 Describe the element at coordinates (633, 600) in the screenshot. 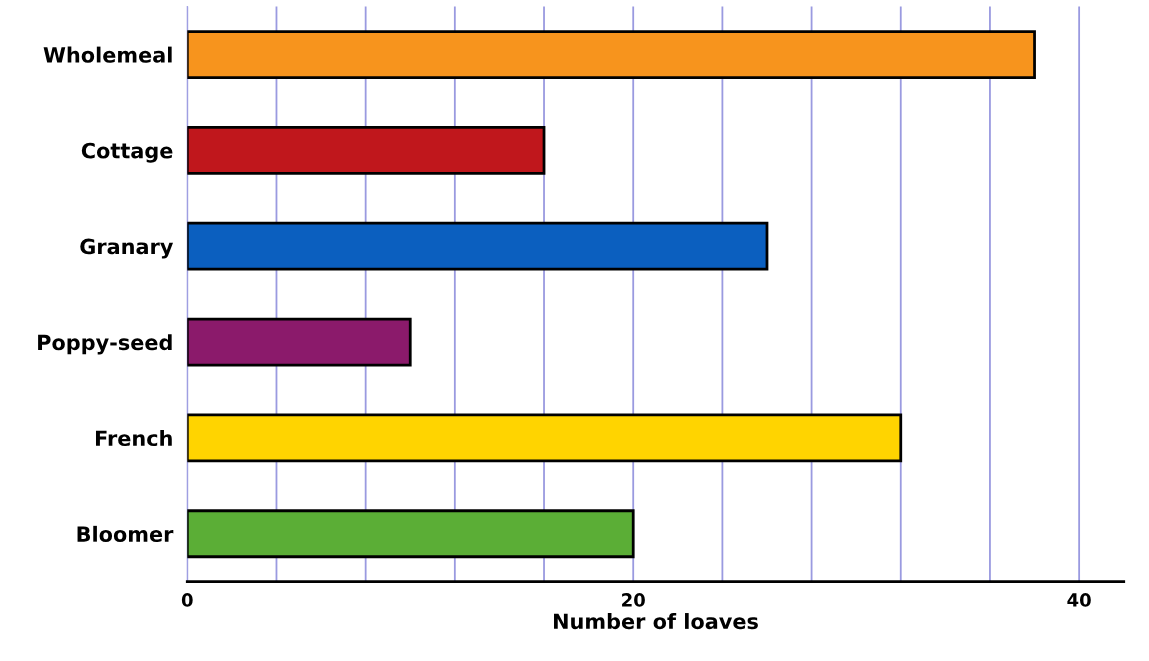

I see `x-tick-label: 20` at that location.